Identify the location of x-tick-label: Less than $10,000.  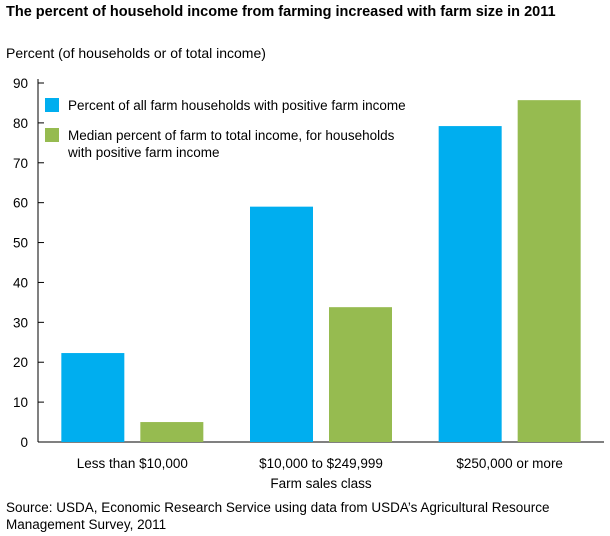
(132, 463).